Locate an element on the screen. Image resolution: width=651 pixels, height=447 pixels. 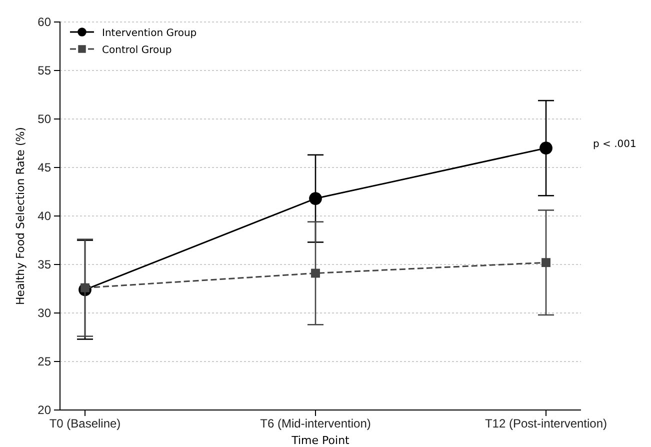
y-tick-label: 50 is located at coordinates (45, 119).